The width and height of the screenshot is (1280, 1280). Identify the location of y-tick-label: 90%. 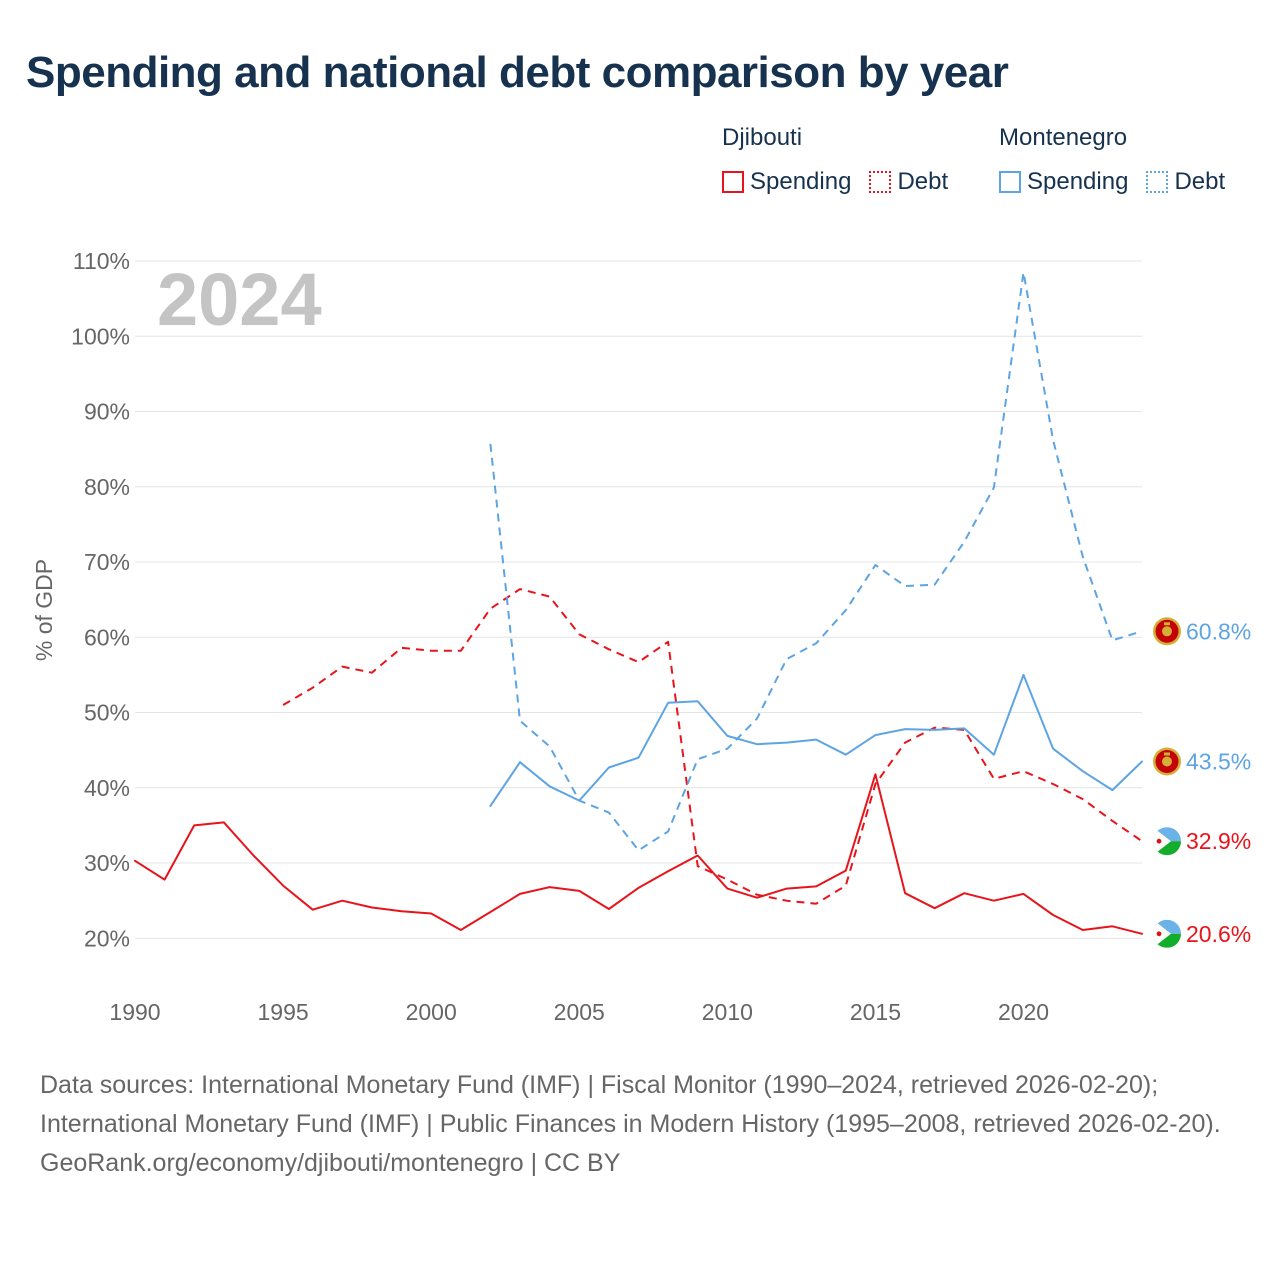
(107, 412).